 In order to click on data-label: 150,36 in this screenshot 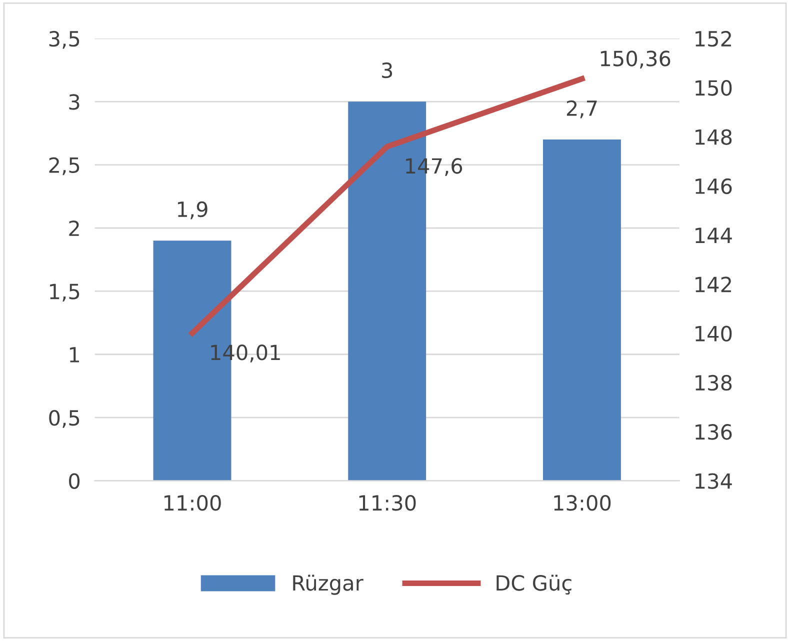, I will do `click(635, 59)`.